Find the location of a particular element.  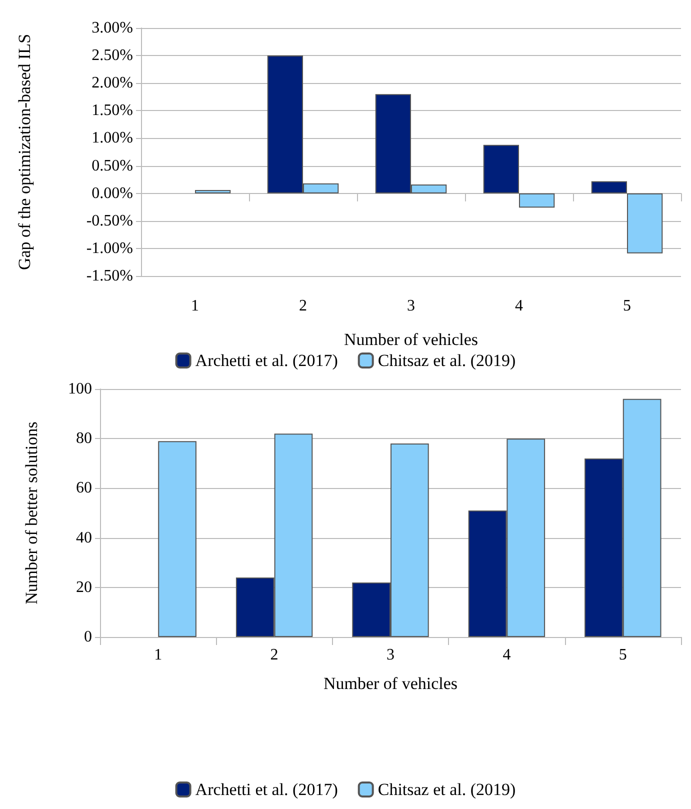

y-tick-label: 0 is located at coordinates (88, 637).